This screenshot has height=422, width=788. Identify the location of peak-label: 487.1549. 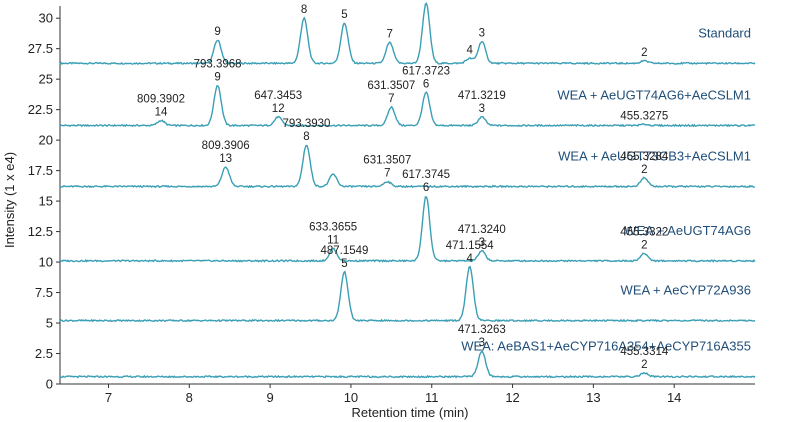
(344, 251).